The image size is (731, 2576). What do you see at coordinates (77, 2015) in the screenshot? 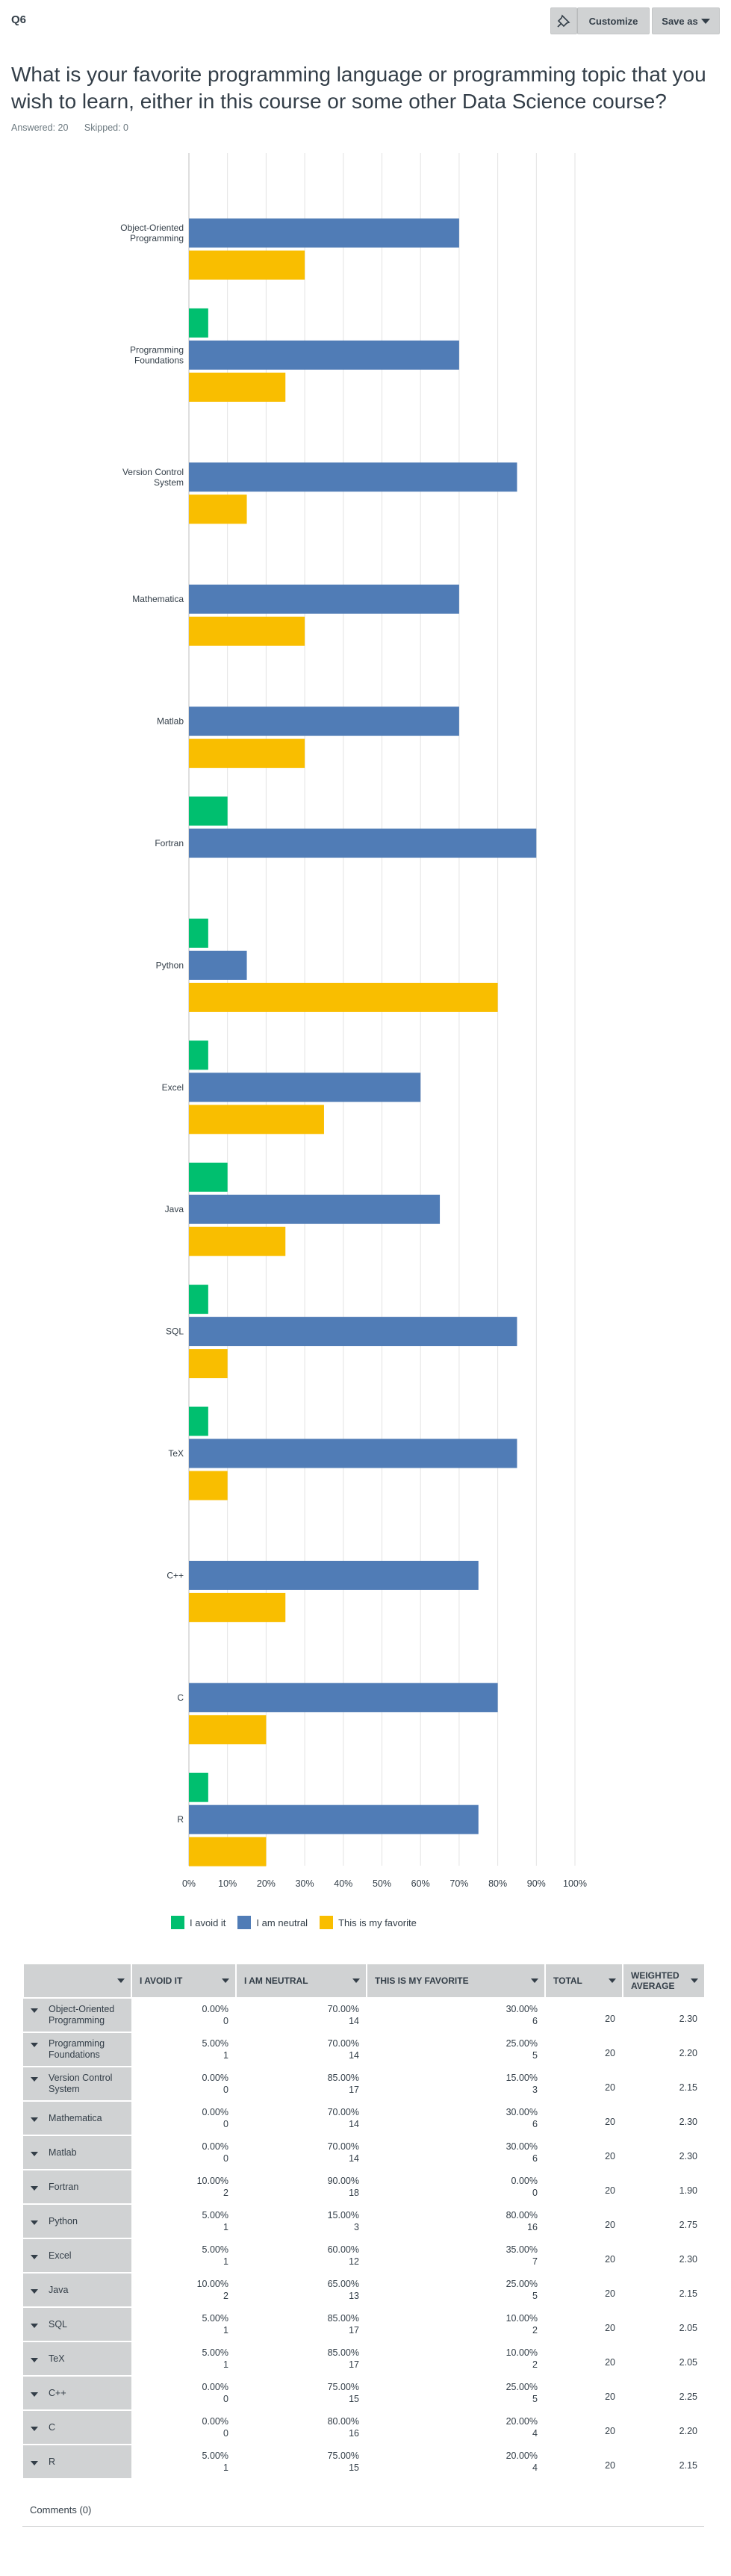
I see `row-header: Object-Oriented Programming` at bounding box center [77, 2015].